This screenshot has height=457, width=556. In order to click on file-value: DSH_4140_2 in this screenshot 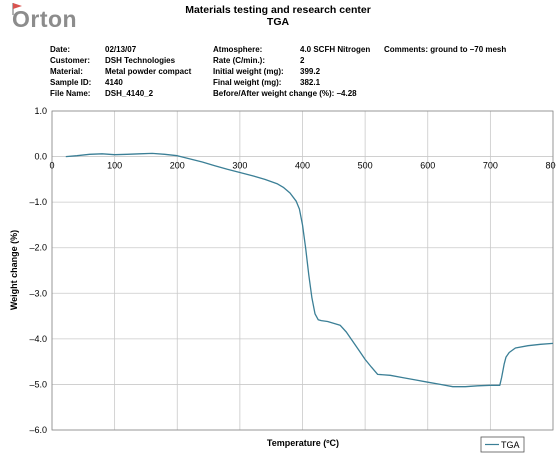, I will do `click(129, 93)`.